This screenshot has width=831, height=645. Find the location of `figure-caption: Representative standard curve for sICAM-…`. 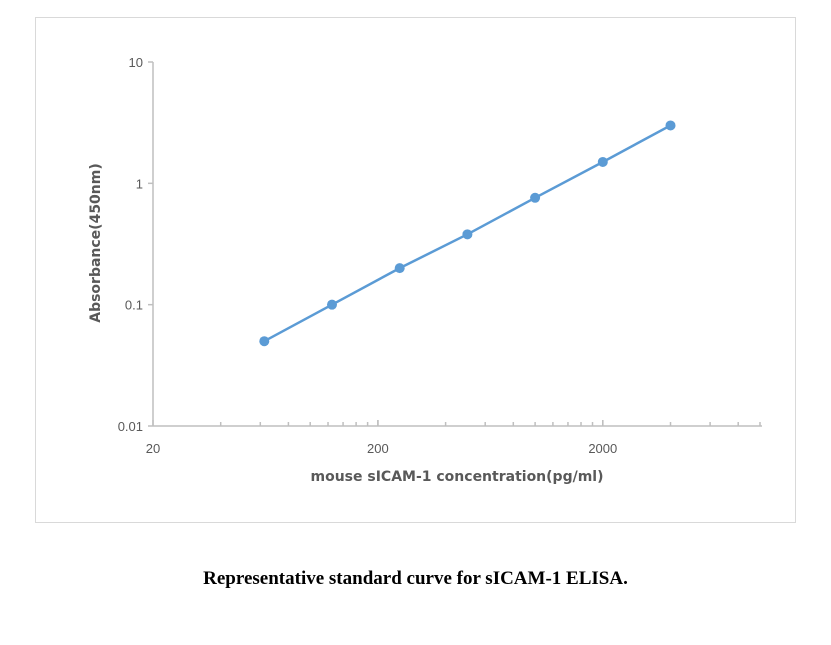

figure-caption: Representative standard curve for sICAM-… is located at coordinates (415, 578).